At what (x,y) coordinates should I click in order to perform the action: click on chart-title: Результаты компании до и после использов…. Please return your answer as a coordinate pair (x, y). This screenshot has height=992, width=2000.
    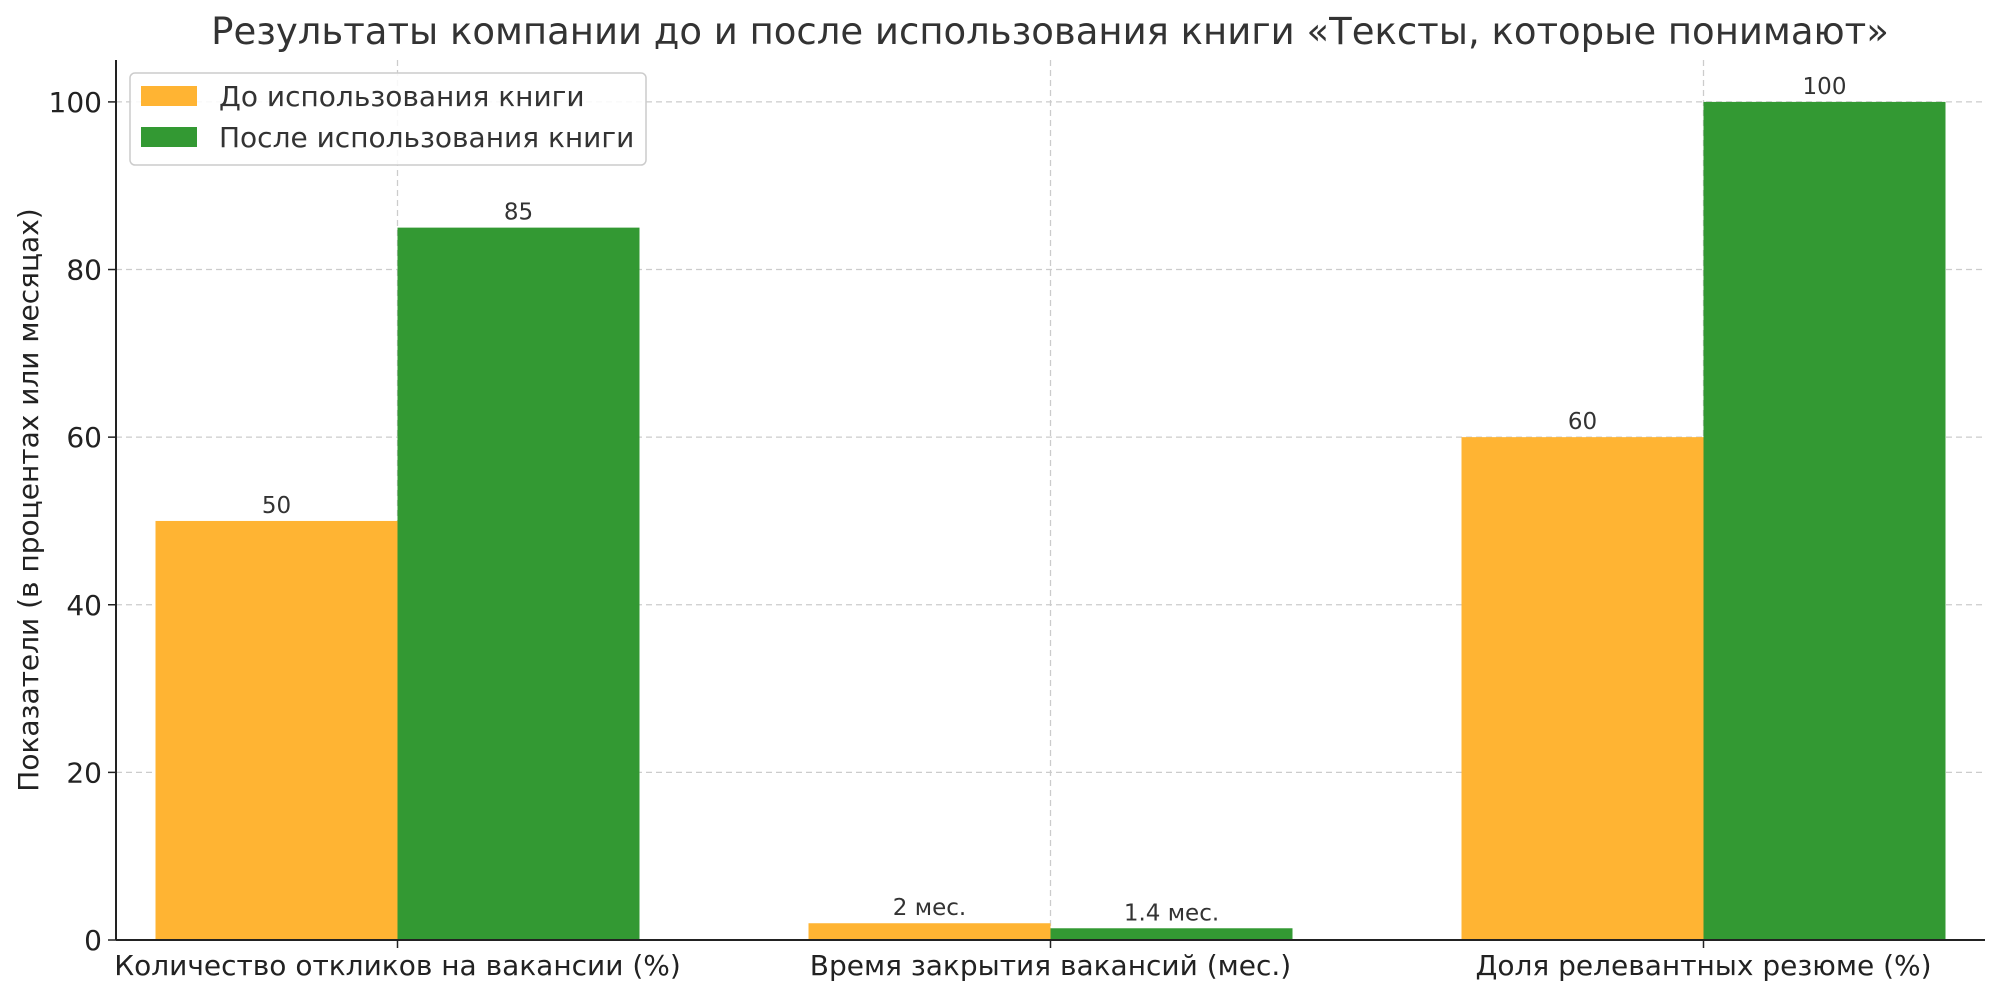
    Looking at the image, I should click on (1050, 31).